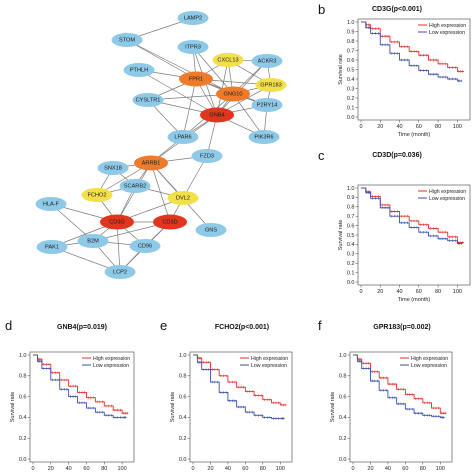 Image resolution: width=474 pixels, height=474 pixels. I want to click on node-cd3g: CD3G, so click(117, 222).